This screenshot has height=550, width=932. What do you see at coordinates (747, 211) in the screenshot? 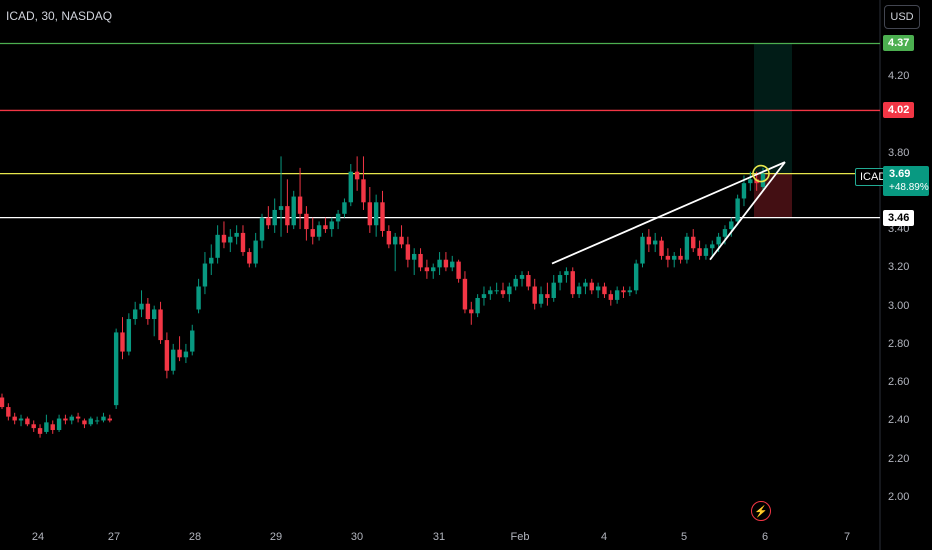
I see `trendline` at bounding box center [747, 211].